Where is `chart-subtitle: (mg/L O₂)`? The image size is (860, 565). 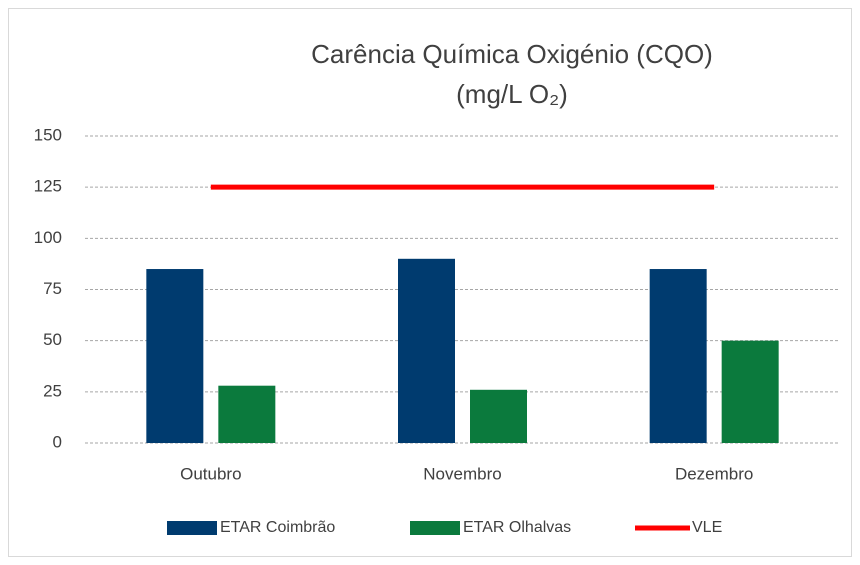 chart-subtitle: (mg/L O₂) is located at coordinates (512, 94).